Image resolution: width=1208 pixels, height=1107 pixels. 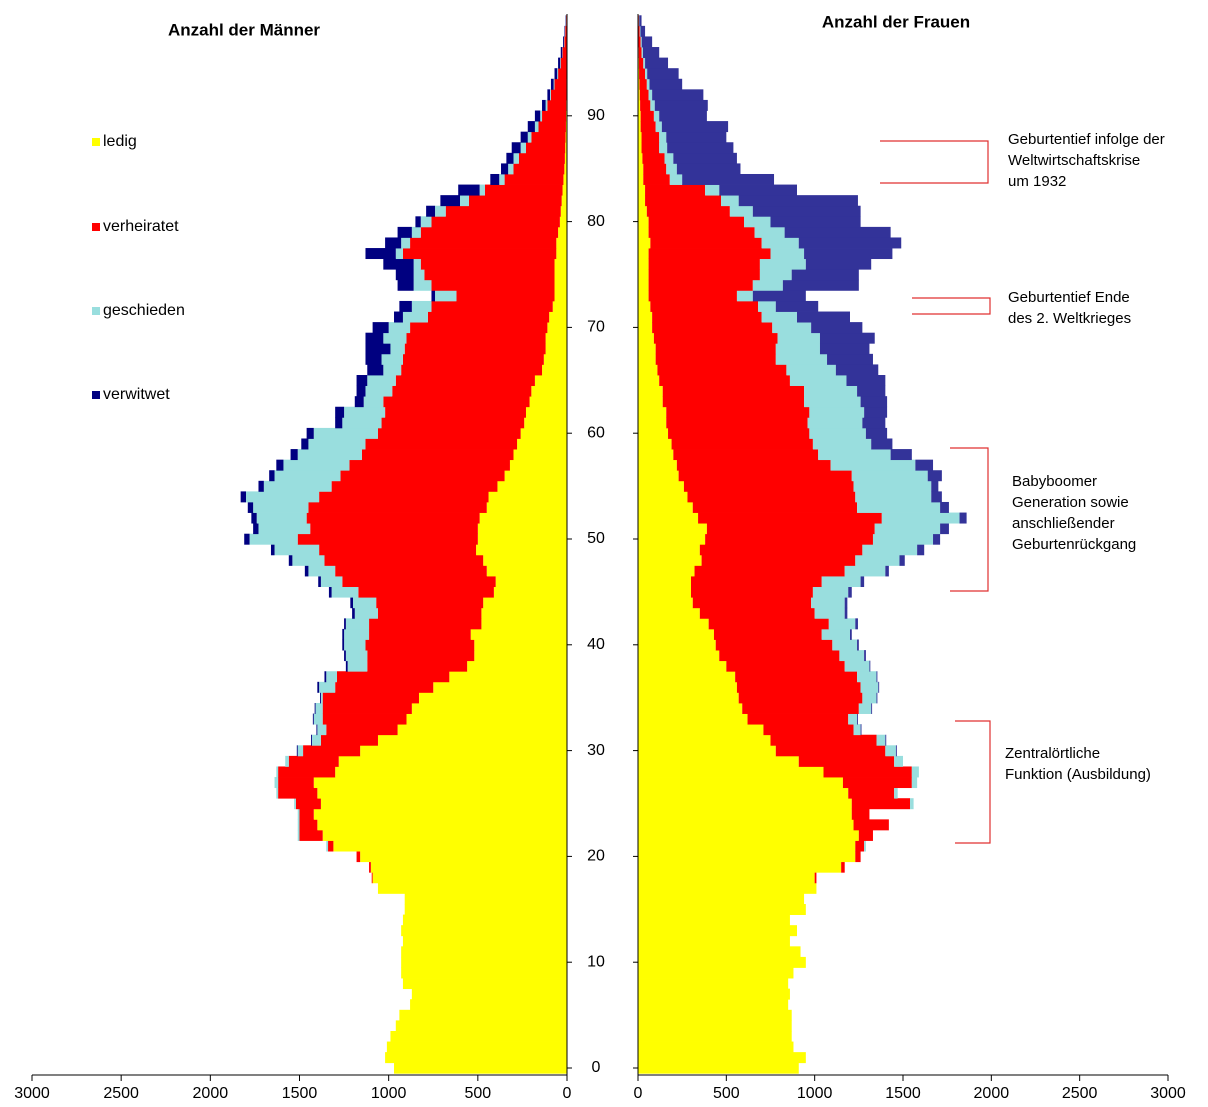 I want to click on x-tick-label: 3000, so click(x=32, y=1093).